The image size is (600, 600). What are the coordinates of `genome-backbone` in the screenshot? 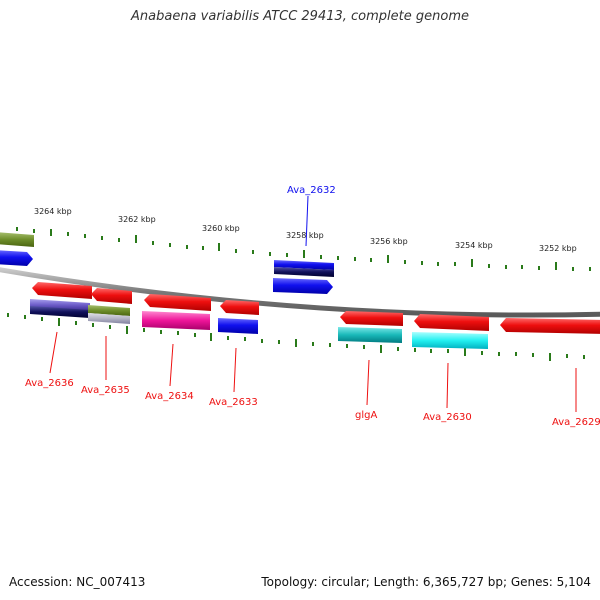 It's located at (300, 292).